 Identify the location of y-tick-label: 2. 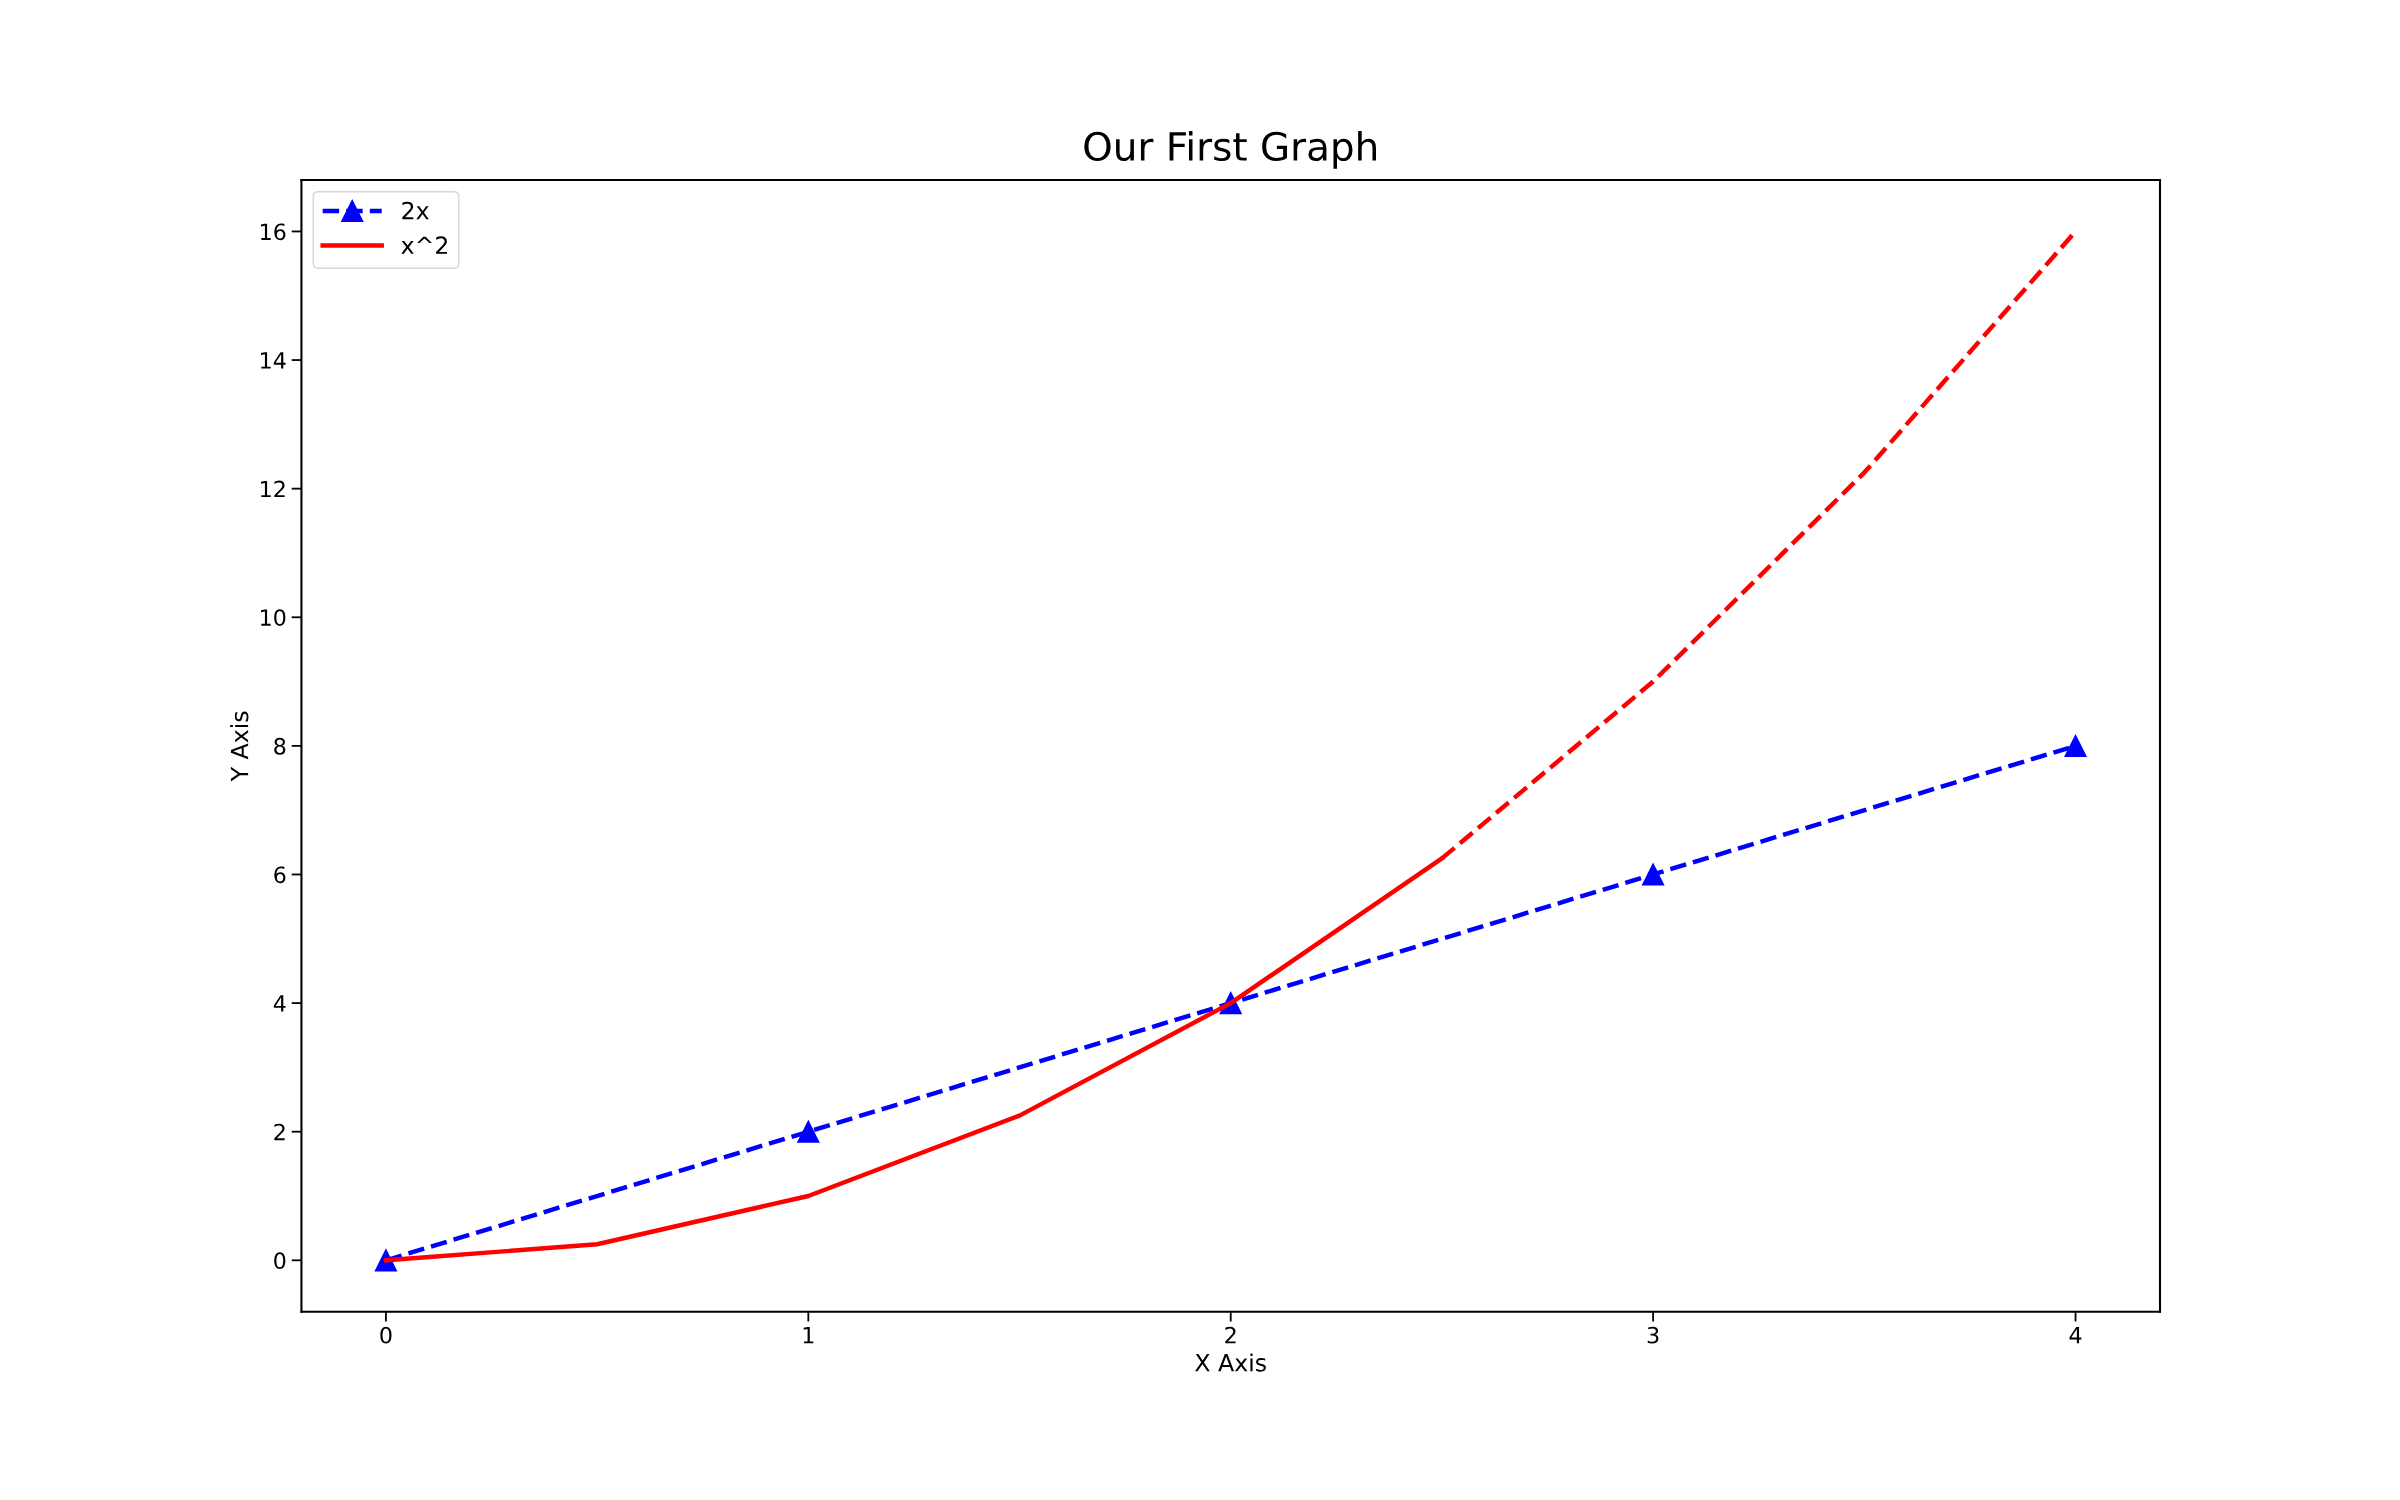
(279, 1132).